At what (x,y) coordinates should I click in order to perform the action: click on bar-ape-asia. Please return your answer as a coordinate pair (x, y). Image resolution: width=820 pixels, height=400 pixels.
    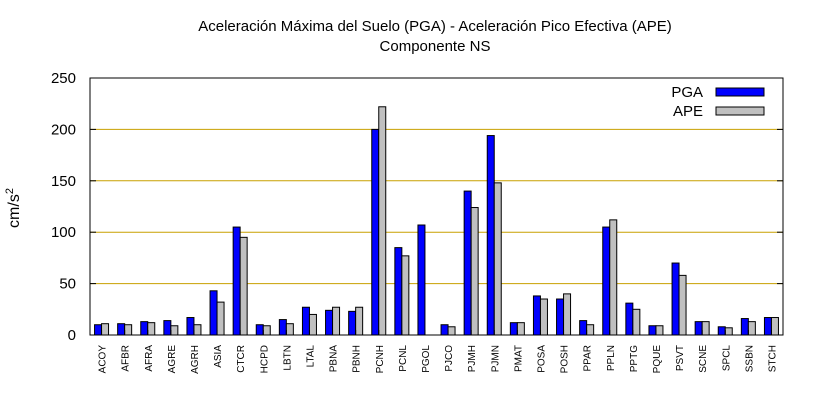
    Looking at the image, I should click on (220, 318).